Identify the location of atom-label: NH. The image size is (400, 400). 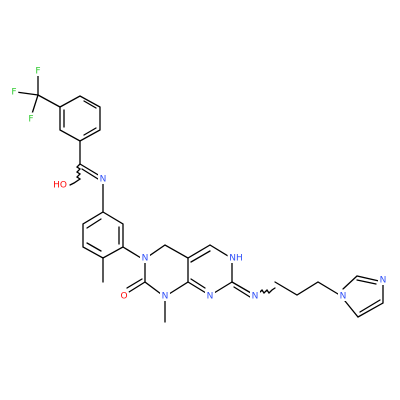
(236, 259).